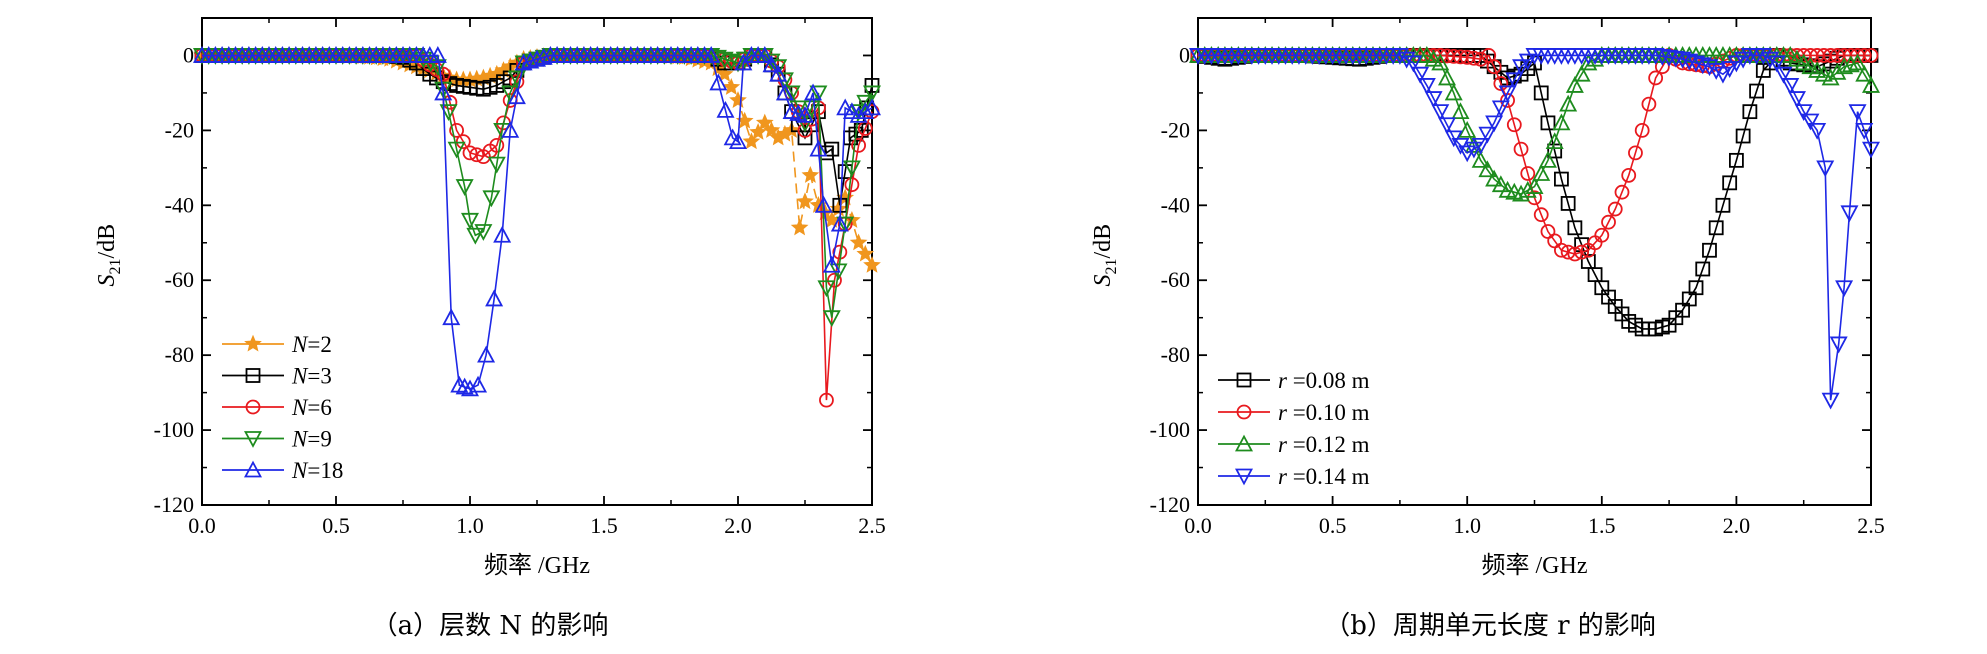 The height and width of the screenshot is (654, 1987). I want to click on legend-item: N=9, so click(277, 439).